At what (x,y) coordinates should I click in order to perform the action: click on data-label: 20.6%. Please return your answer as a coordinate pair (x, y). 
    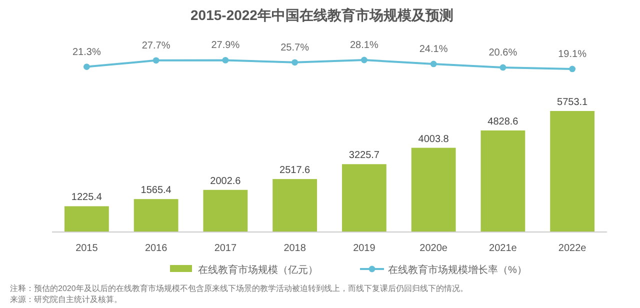
    Looking at the image, I should click on (503, 52).